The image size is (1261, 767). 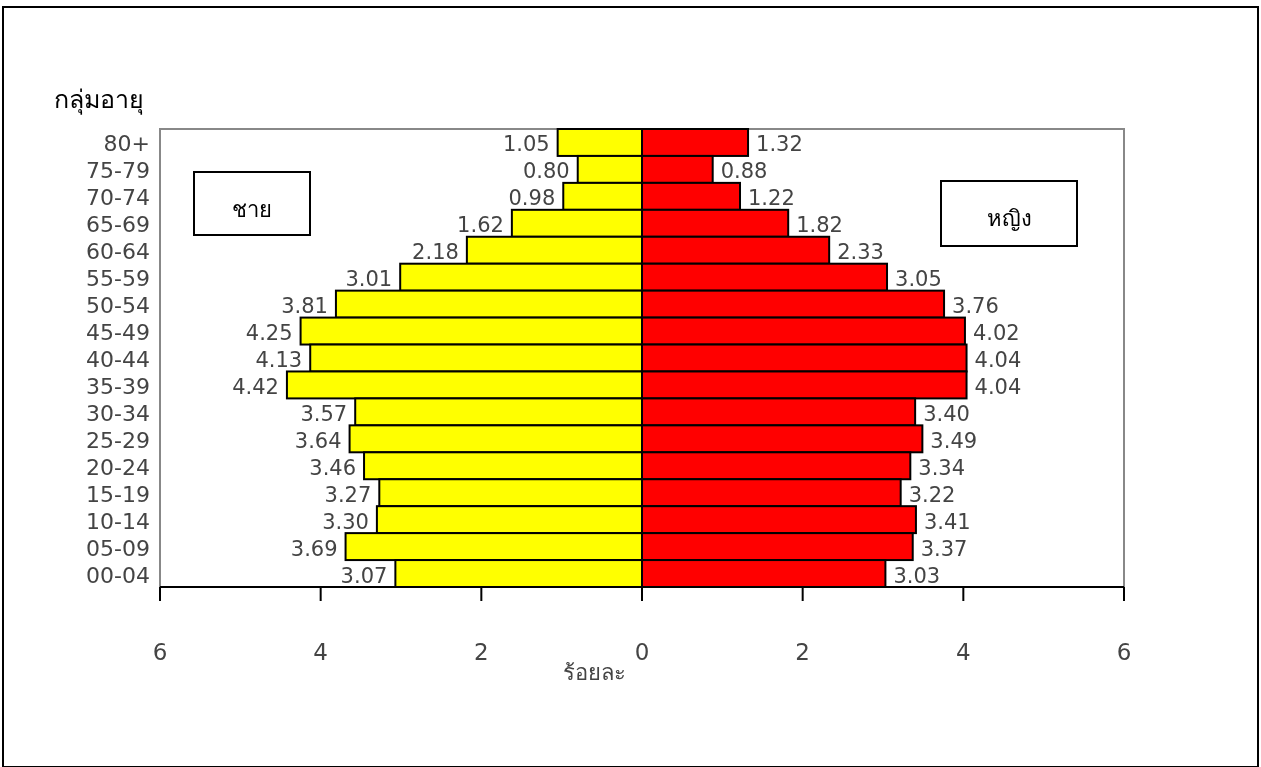 What do you see at coordinates (946, 413) in the screenshot?
I see `data-label: 3.40` at bounding box center [946, 413].